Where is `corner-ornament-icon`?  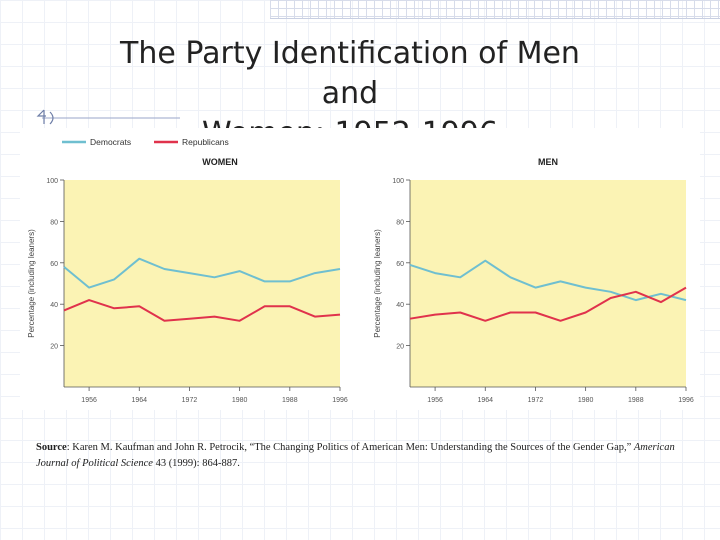
corner-ornament-icon is located at coordinates (108, 117).